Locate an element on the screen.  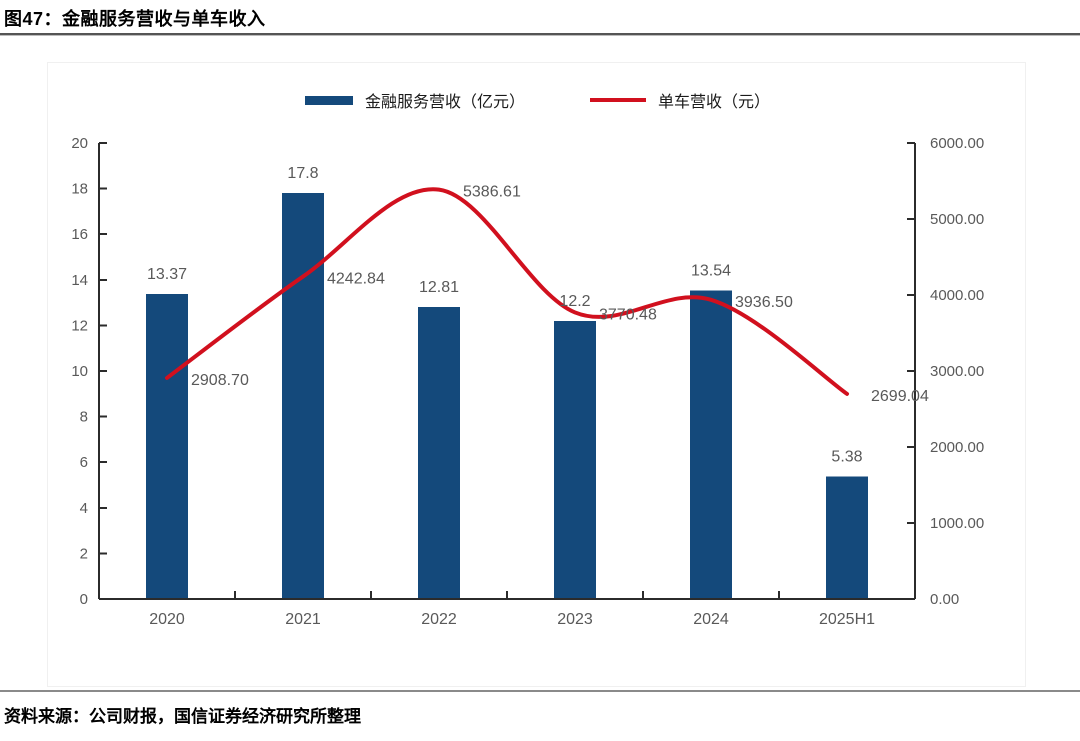
left-axis-tick-label: 2 is located at coordinates (84, 553).